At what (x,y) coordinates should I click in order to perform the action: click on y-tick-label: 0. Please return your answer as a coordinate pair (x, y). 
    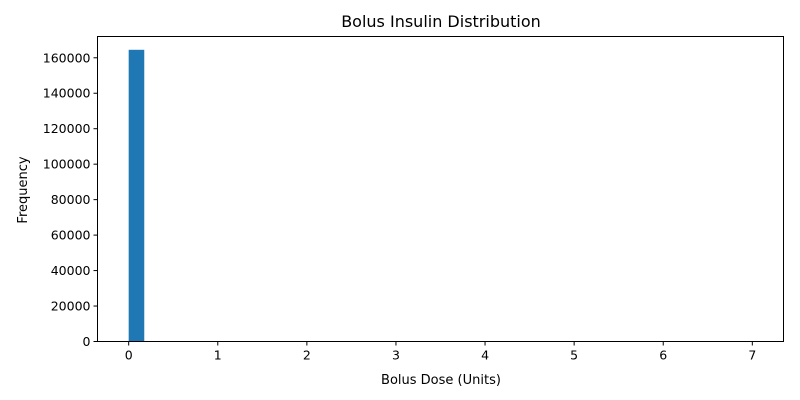
    Looking at the image, I should click on (87, 341).